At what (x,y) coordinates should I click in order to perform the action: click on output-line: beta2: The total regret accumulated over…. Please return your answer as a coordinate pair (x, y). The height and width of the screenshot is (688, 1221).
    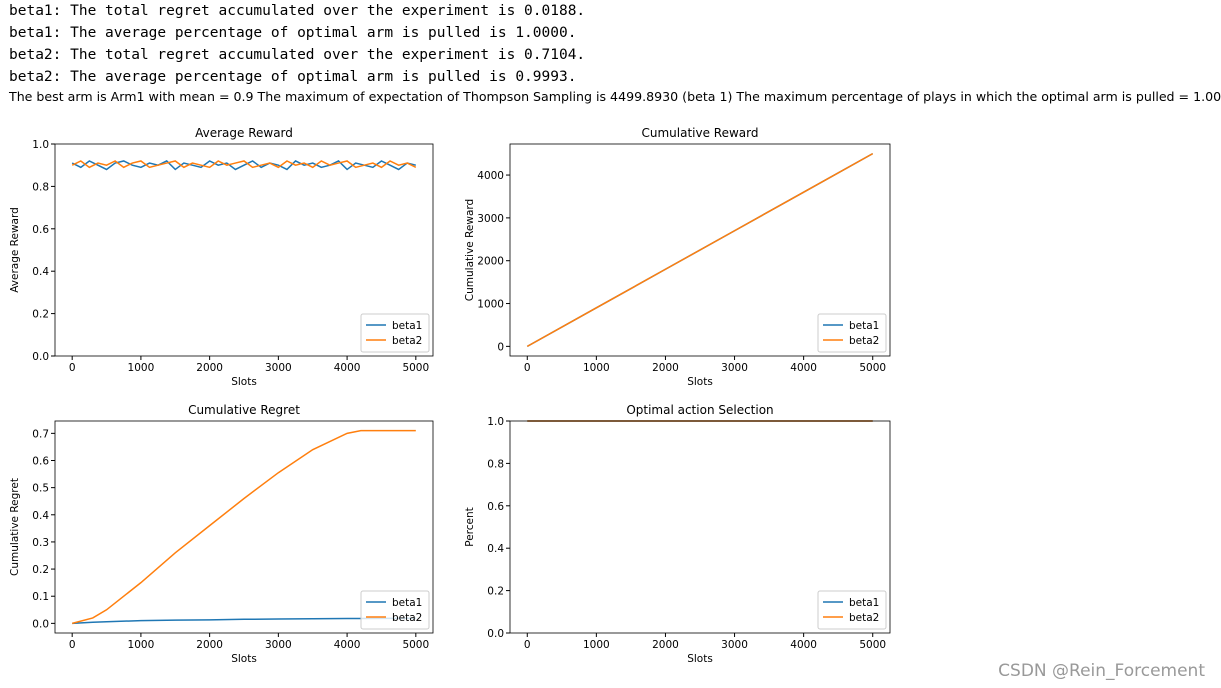
    Looking at the image, I should click on (297, 55).